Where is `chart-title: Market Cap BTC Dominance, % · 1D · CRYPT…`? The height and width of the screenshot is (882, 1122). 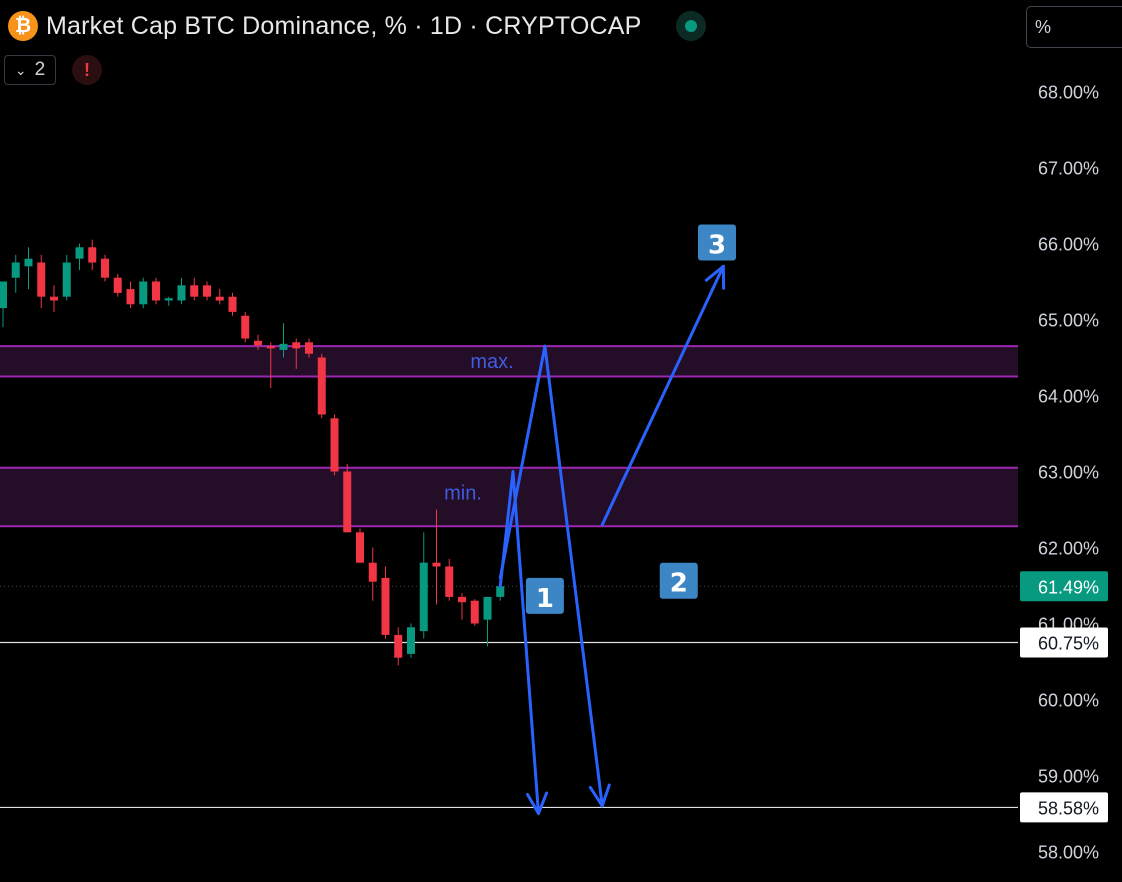
chart-title: Market Cap BTC Dominance, % · 1D · CRYPT… is located at coordinates (344, 25).